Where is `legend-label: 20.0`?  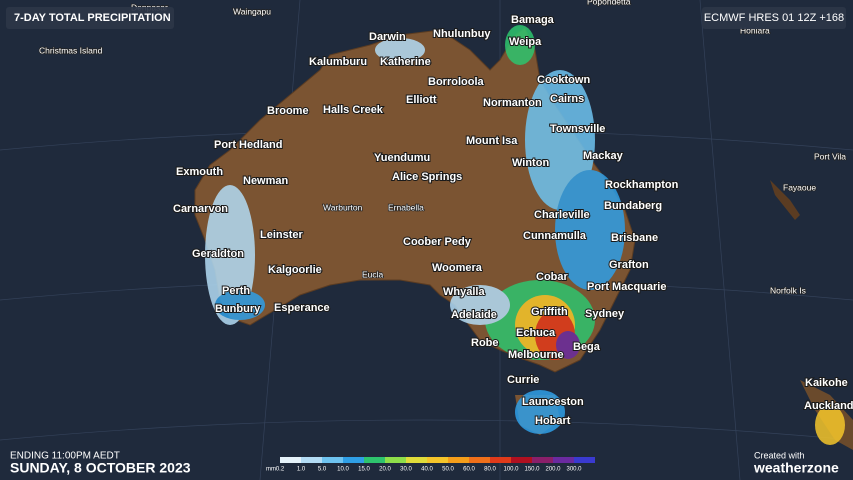
legend-label: 20.0 is located at coordinates (385, 470).